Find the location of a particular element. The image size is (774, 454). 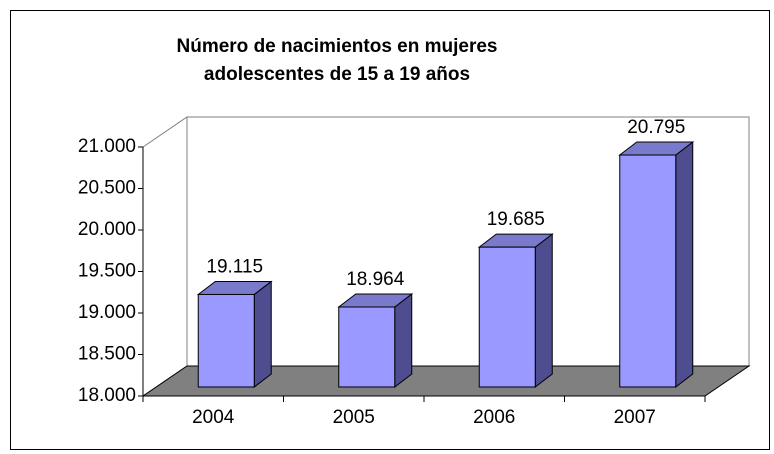

x-tick-label: 2006 is located at coordinates (494, 417).